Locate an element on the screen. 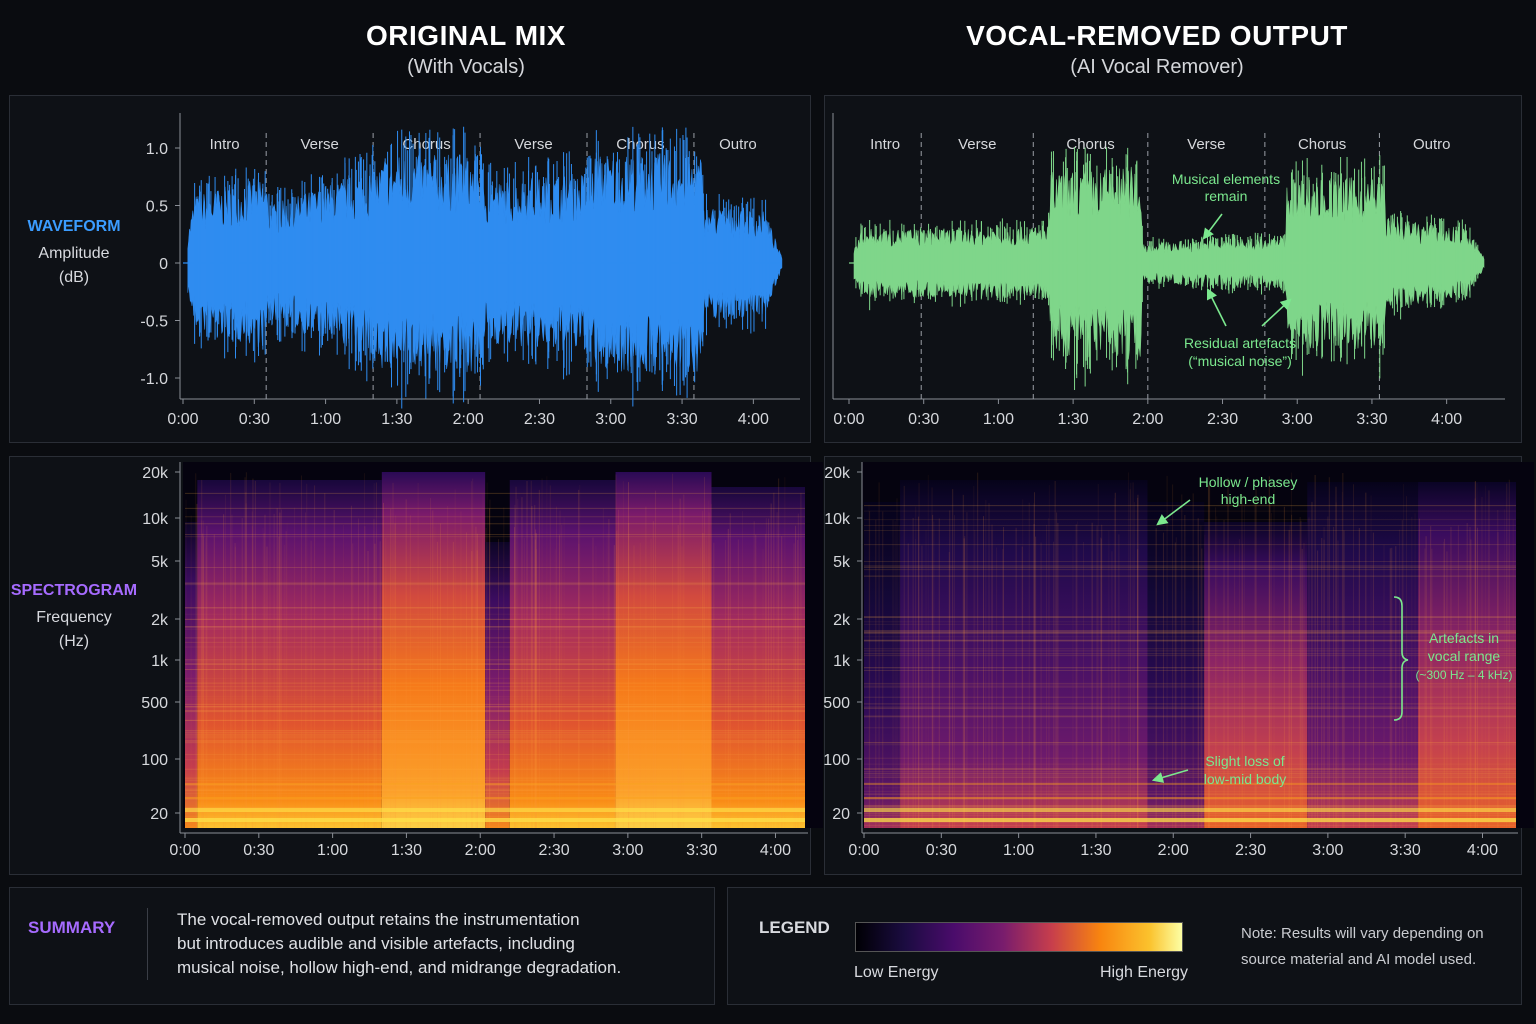  annotation-text: (“musical noise”) is located at coordinates (1239, 361).